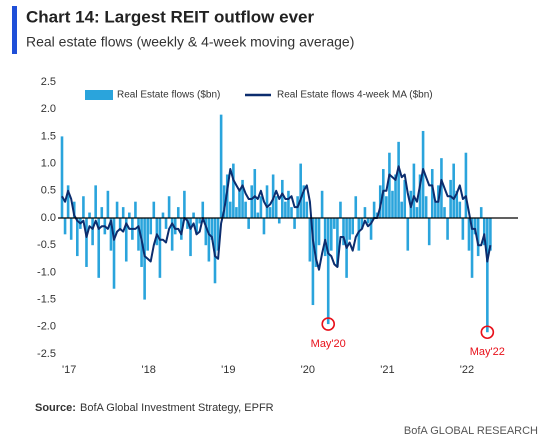 The height and width of the screenshot is (447, 550). Describe the element at coordinates (99, 95) in the screenshot. I see `legend-swatch` at that location.